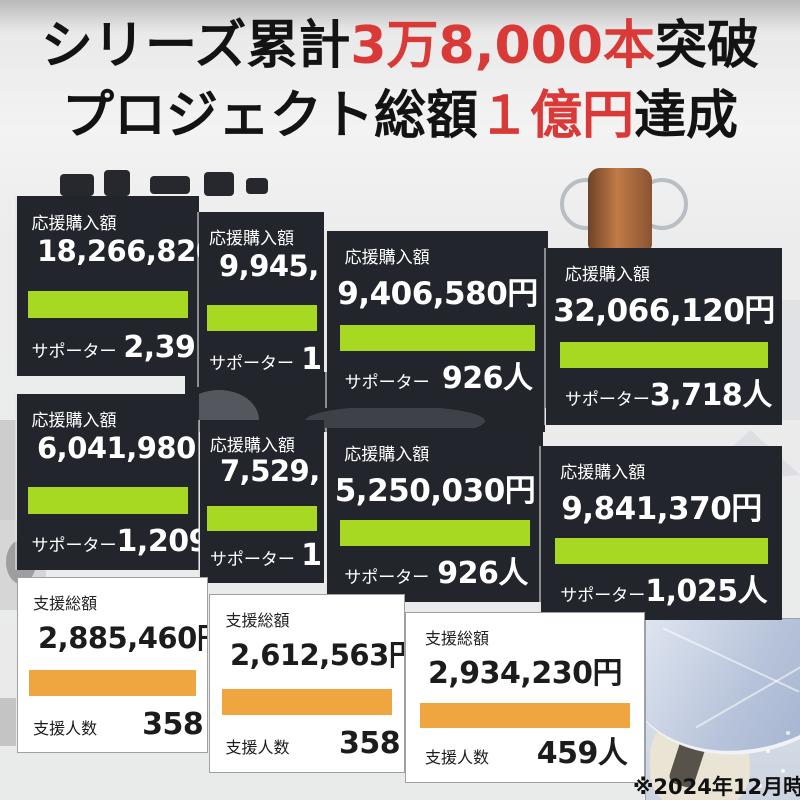 The image size is (800, 800). Describe the element at coordinates (108, 482) in the screenshot. I see `support-purchase-card-5: 応援購入額 6,041,980 サポーター 1,209` at that location.